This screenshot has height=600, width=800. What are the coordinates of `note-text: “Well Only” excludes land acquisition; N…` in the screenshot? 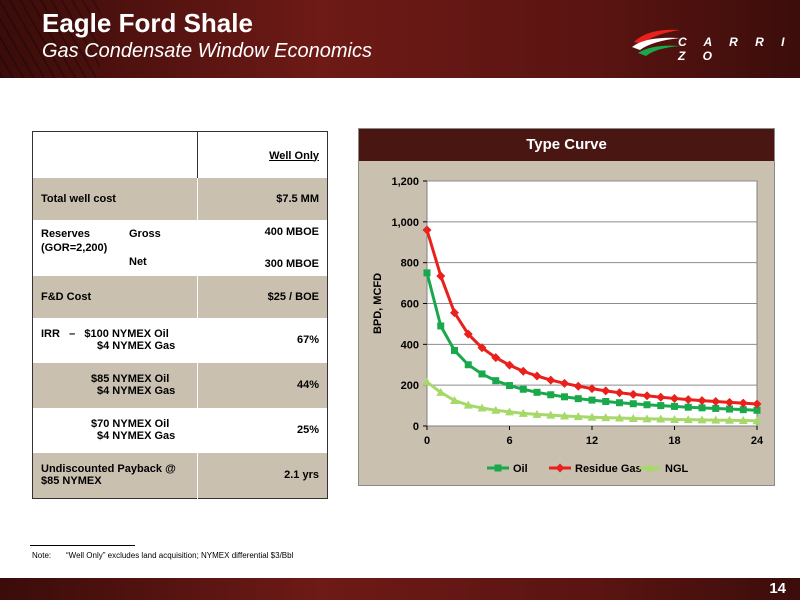 It's located at (180, 555).